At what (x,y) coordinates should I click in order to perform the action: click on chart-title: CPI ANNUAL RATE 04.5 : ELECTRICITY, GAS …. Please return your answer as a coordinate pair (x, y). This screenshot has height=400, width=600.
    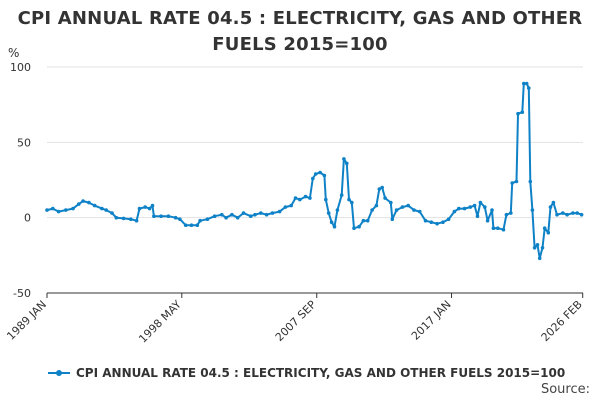
    Looking at the image, I should click on (300, 32).